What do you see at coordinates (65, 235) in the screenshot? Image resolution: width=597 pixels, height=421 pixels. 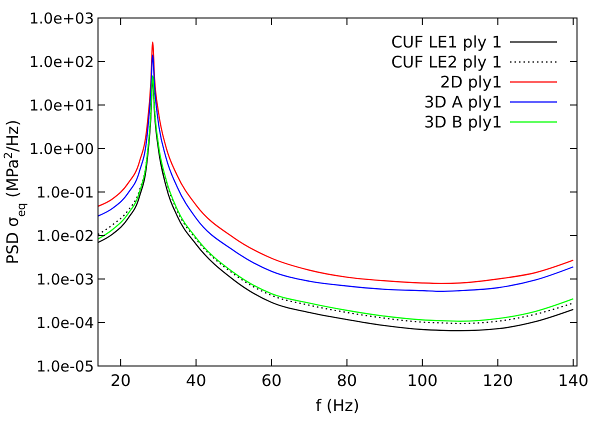 I see `y-tick-label: 1.0e-02` at bounding box center [65, 235].